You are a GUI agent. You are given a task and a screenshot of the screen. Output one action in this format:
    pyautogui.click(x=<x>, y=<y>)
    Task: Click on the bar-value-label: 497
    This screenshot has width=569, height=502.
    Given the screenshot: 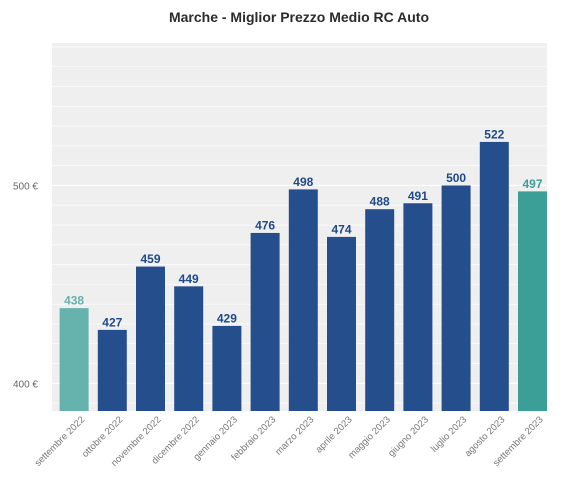 What is the action you would take?
    pyautogui.click(x=532, y=184)
    